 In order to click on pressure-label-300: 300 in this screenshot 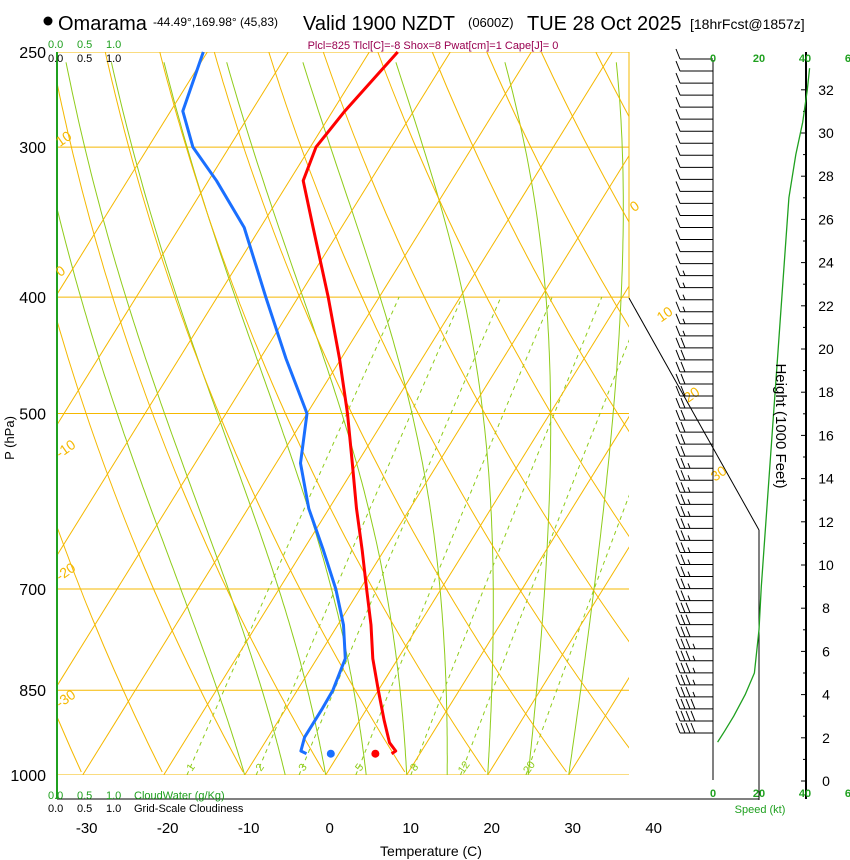, I will do `click(32, 148)`.